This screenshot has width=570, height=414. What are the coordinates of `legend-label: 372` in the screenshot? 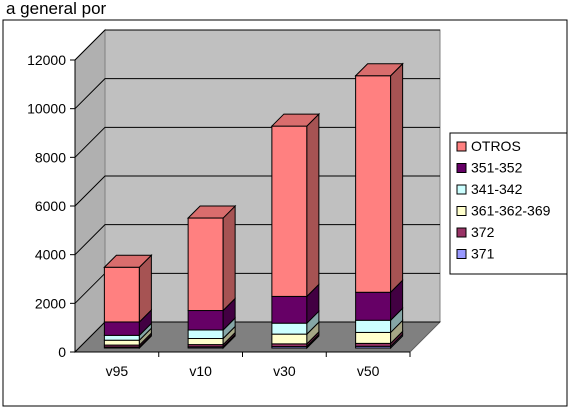 It's located at (483, 232).